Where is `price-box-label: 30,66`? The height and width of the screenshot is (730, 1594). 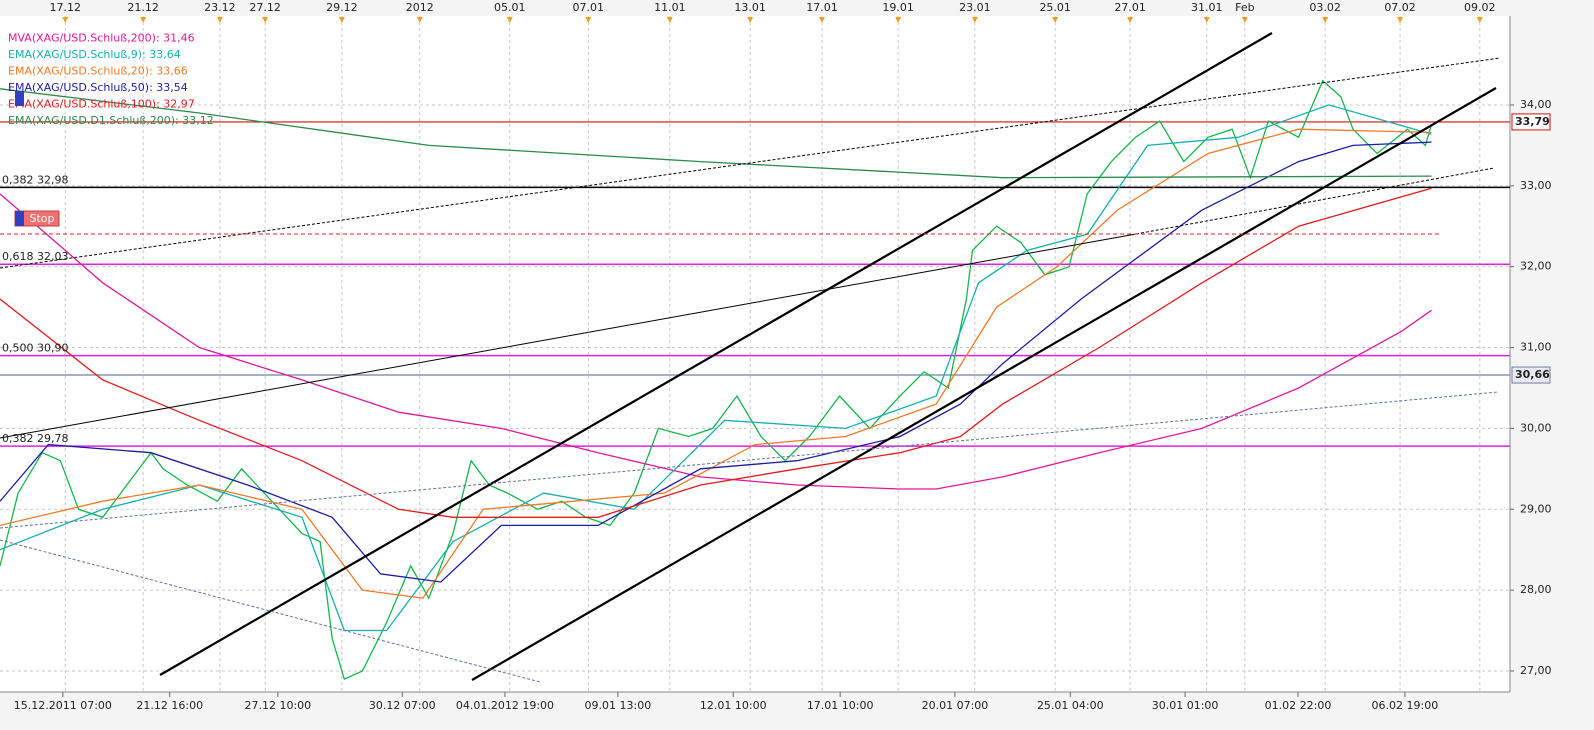
price-box-label: 30,66 is located at coordinates (1532, 374).